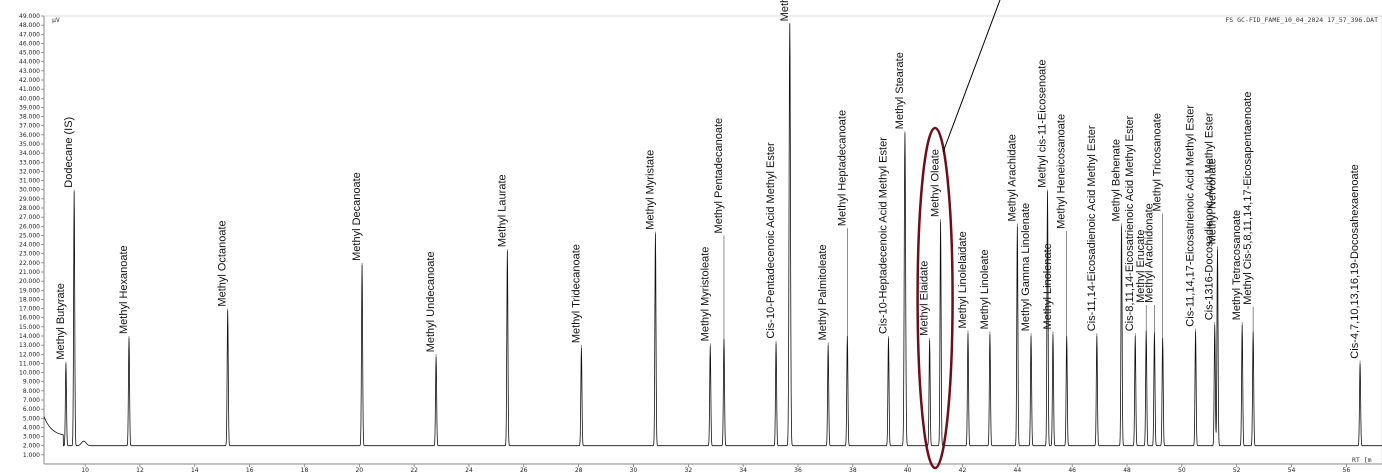 This screenshot has width=1382, height=473. What do you see at coordinates (29, 309) in the screenshot?
I see `y-tick-label: 17.000` at bounding box center [29, 309].